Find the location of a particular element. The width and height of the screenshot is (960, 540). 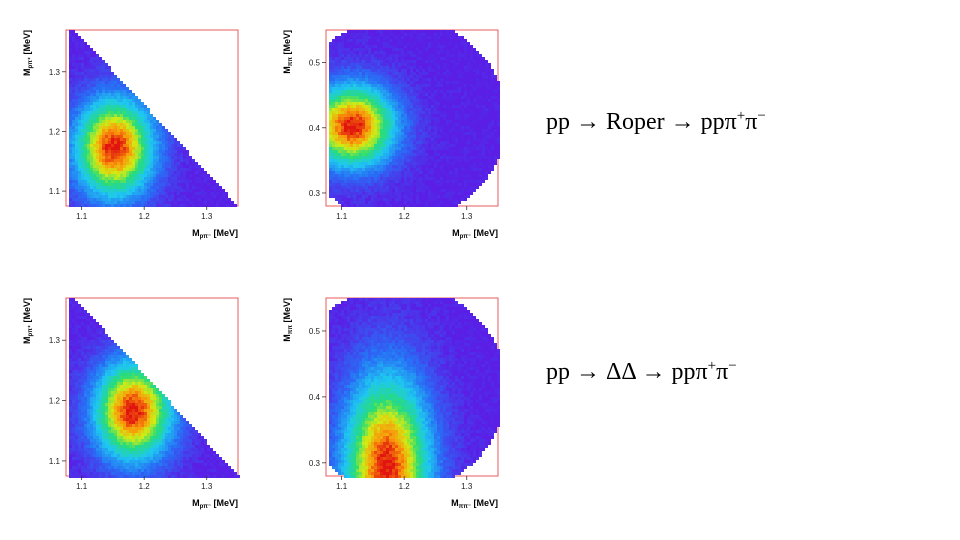

heatmap-cells is located at coordinates (154, 388).